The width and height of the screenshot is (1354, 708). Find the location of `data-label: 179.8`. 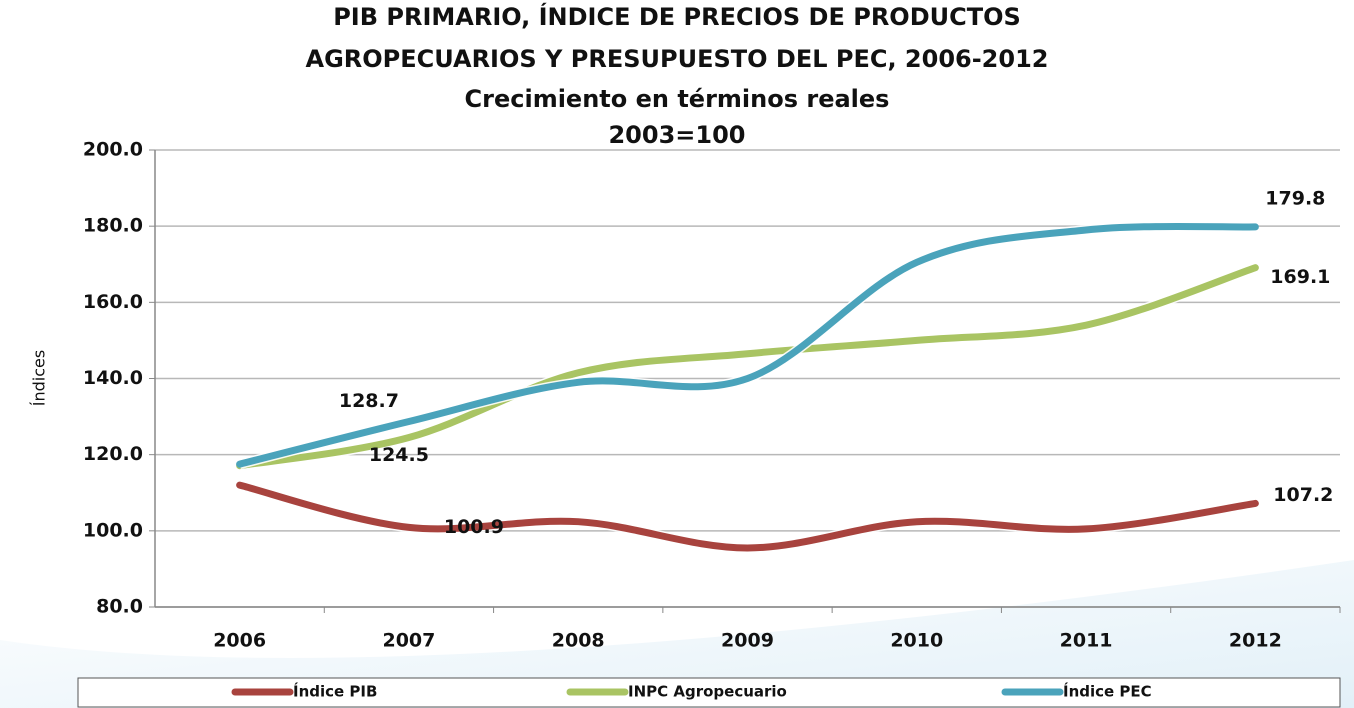

data-label: 179.8 is located at coordinates (1295, 198).